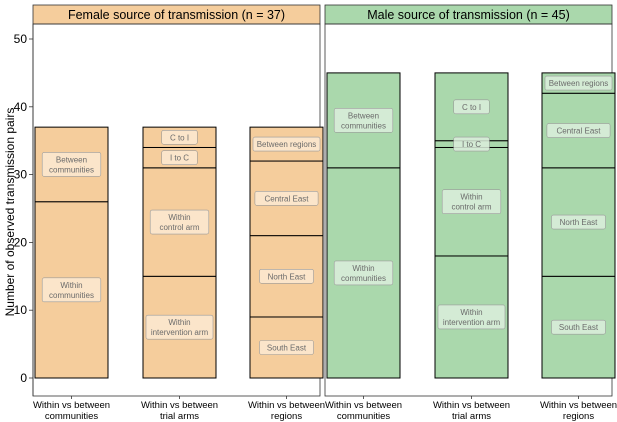  Describe the element at coordinates (21, 175) in the screenshot. I see `y-tick-label: 30` at that location.